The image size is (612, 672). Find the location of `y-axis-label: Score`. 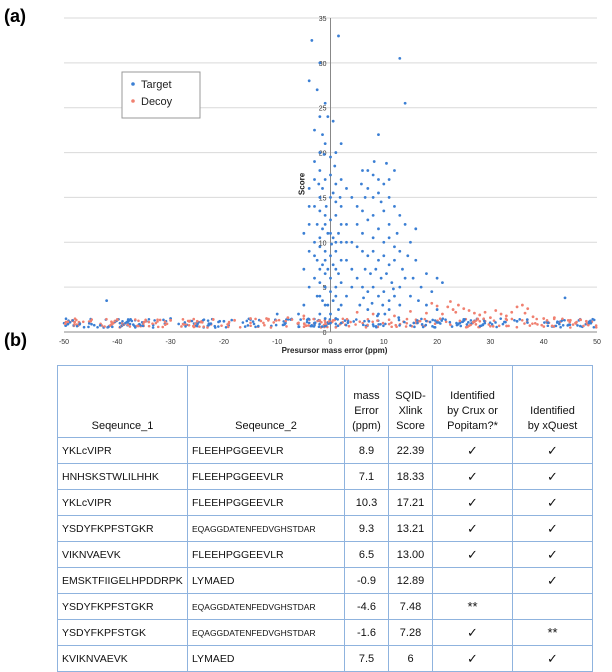

y-axis-label: Score is located at coordinates (302, 183).